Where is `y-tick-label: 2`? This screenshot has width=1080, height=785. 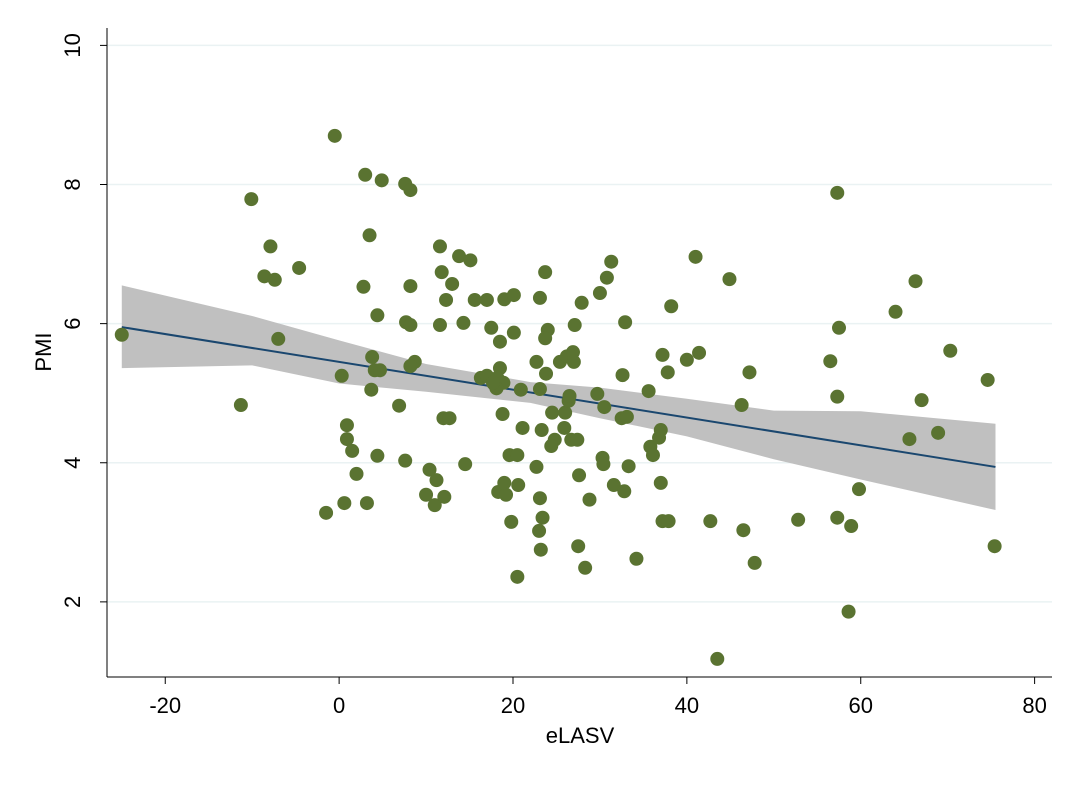
y-tick-label: 2 is located at coordinates (72, 602).